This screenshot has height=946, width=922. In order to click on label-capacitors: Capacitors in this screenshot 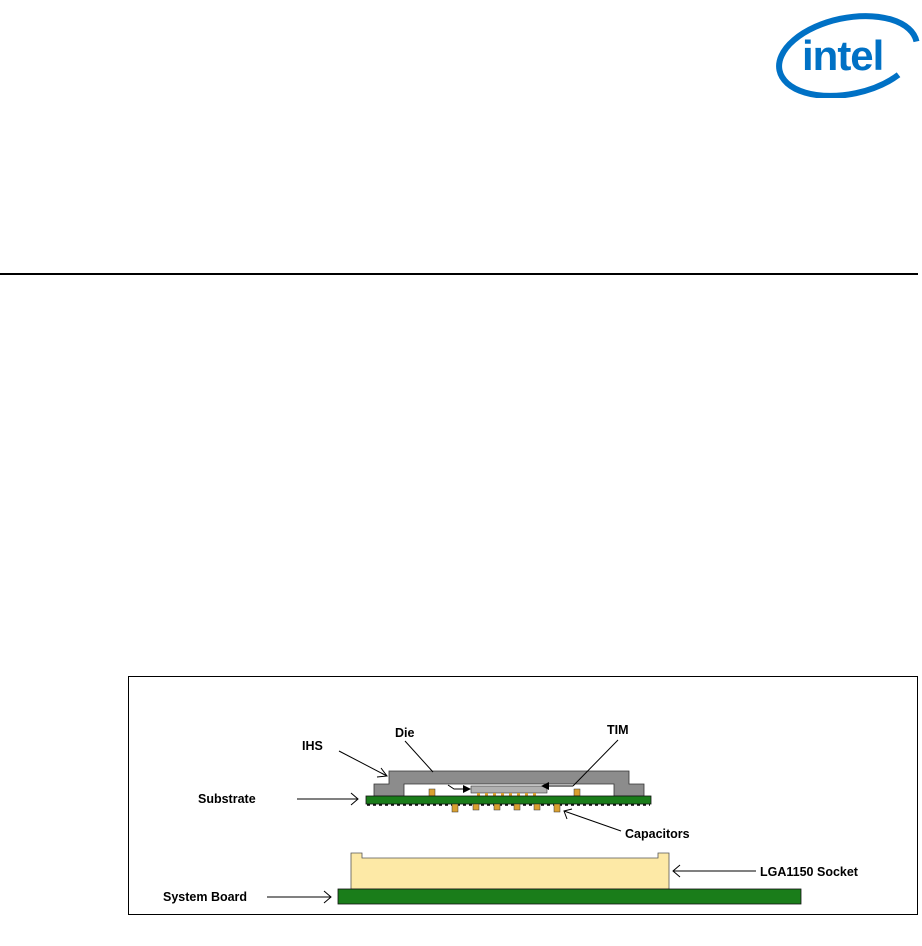, I will do `click(657, 834)`.